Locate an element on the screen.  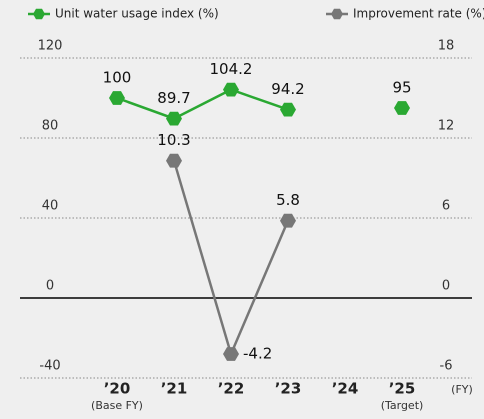
x-tick-label: ’25 is located at coordinates (402, 389).